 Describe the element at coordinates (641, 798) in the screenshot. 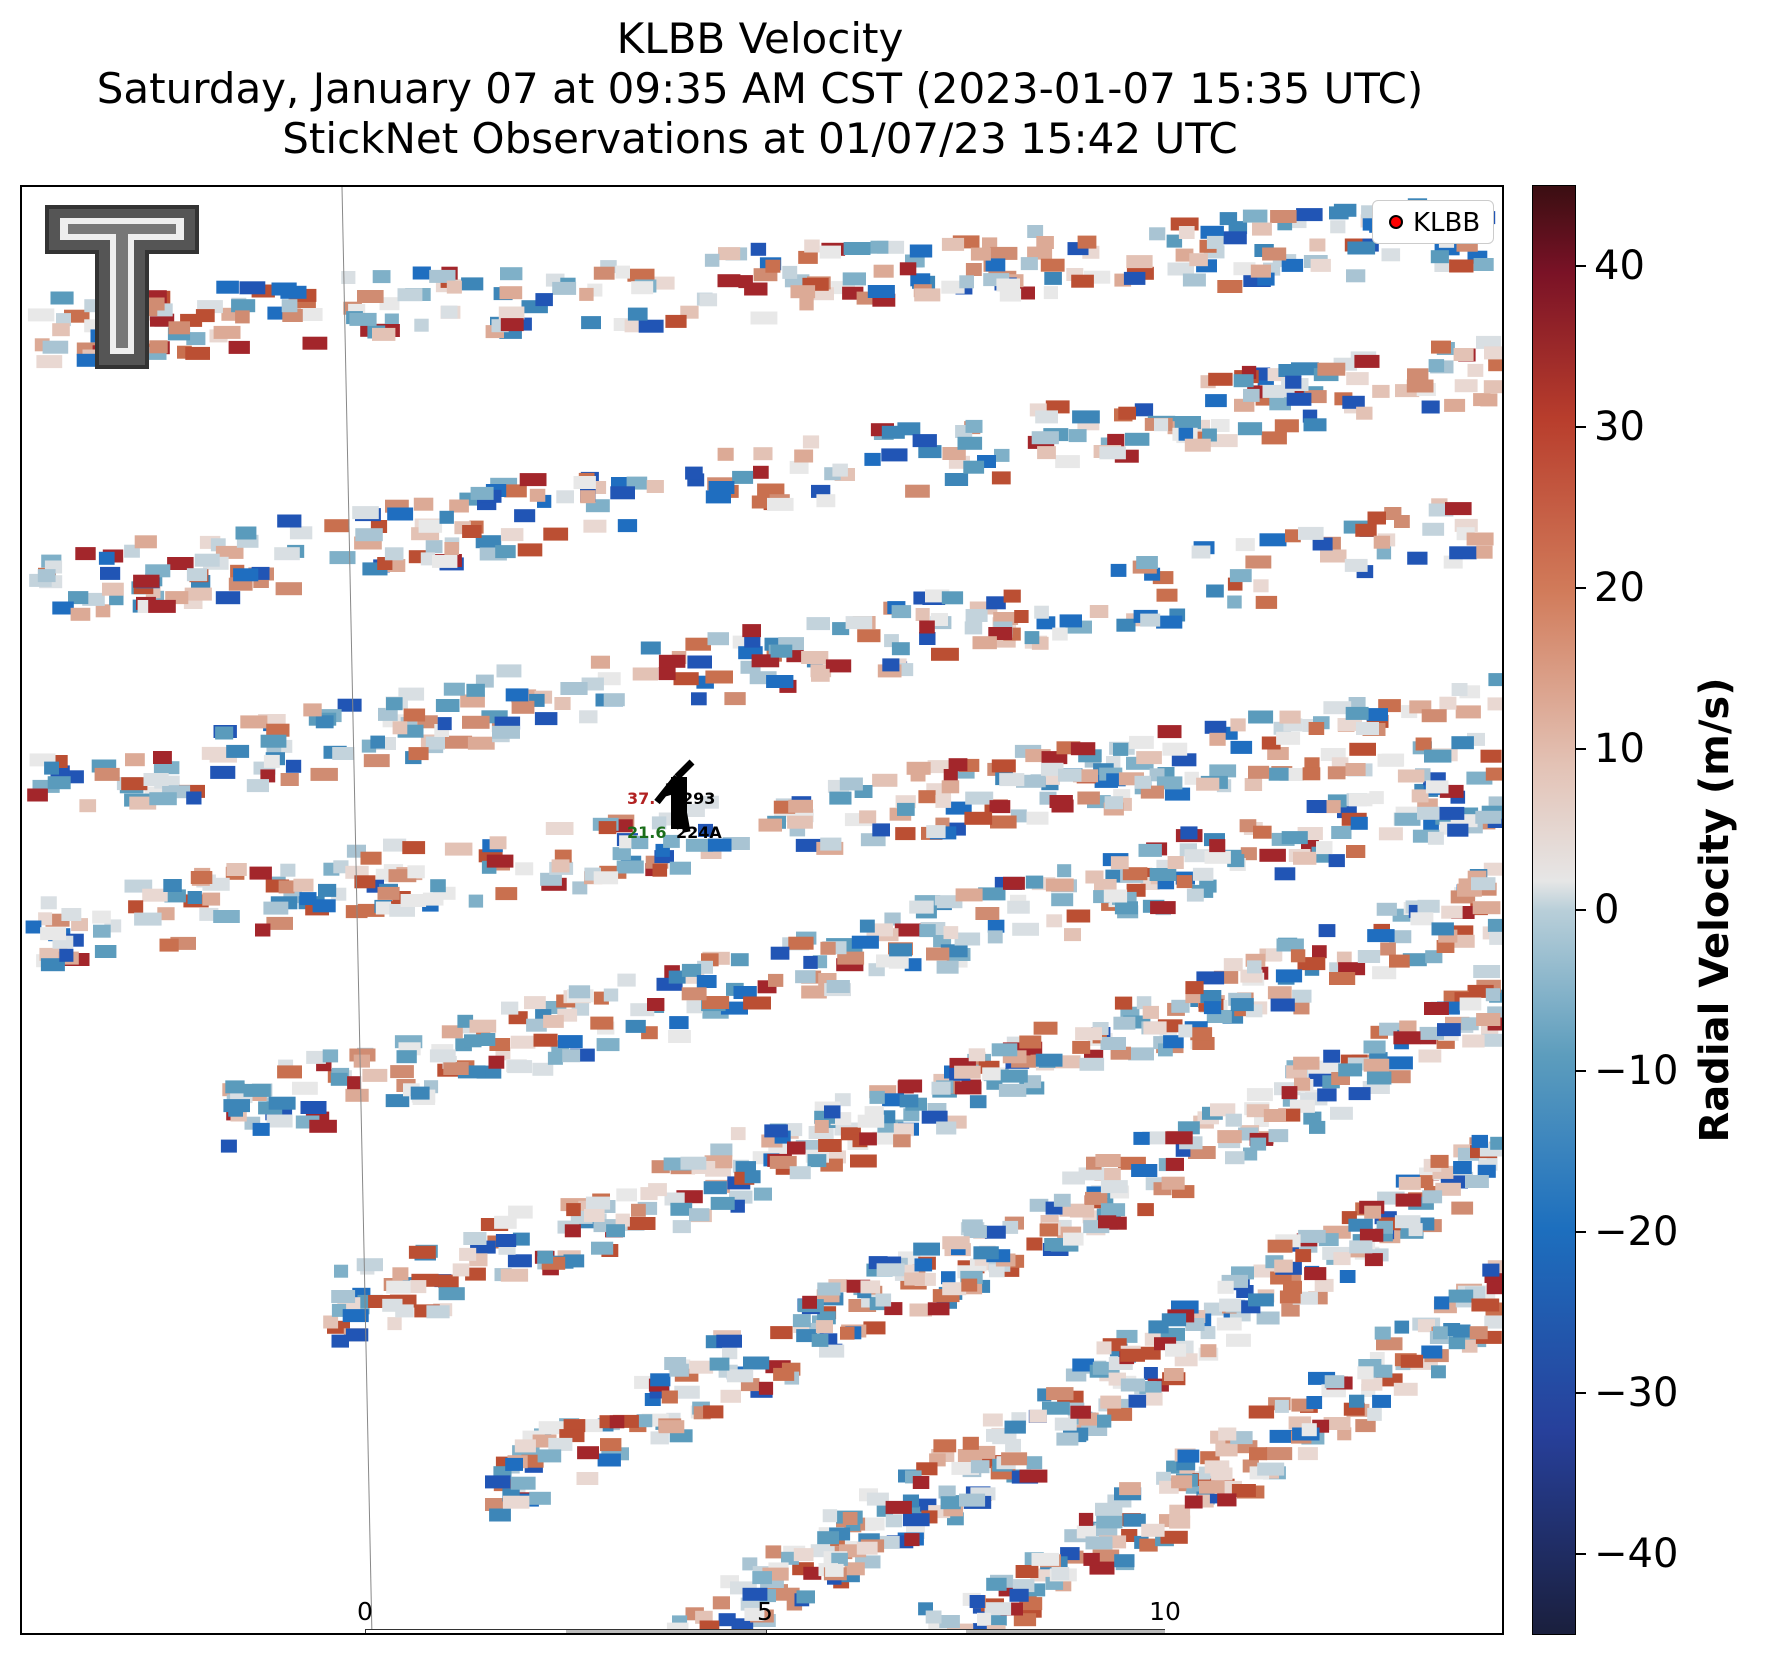

I see `station-value-293: 37.` at that location.